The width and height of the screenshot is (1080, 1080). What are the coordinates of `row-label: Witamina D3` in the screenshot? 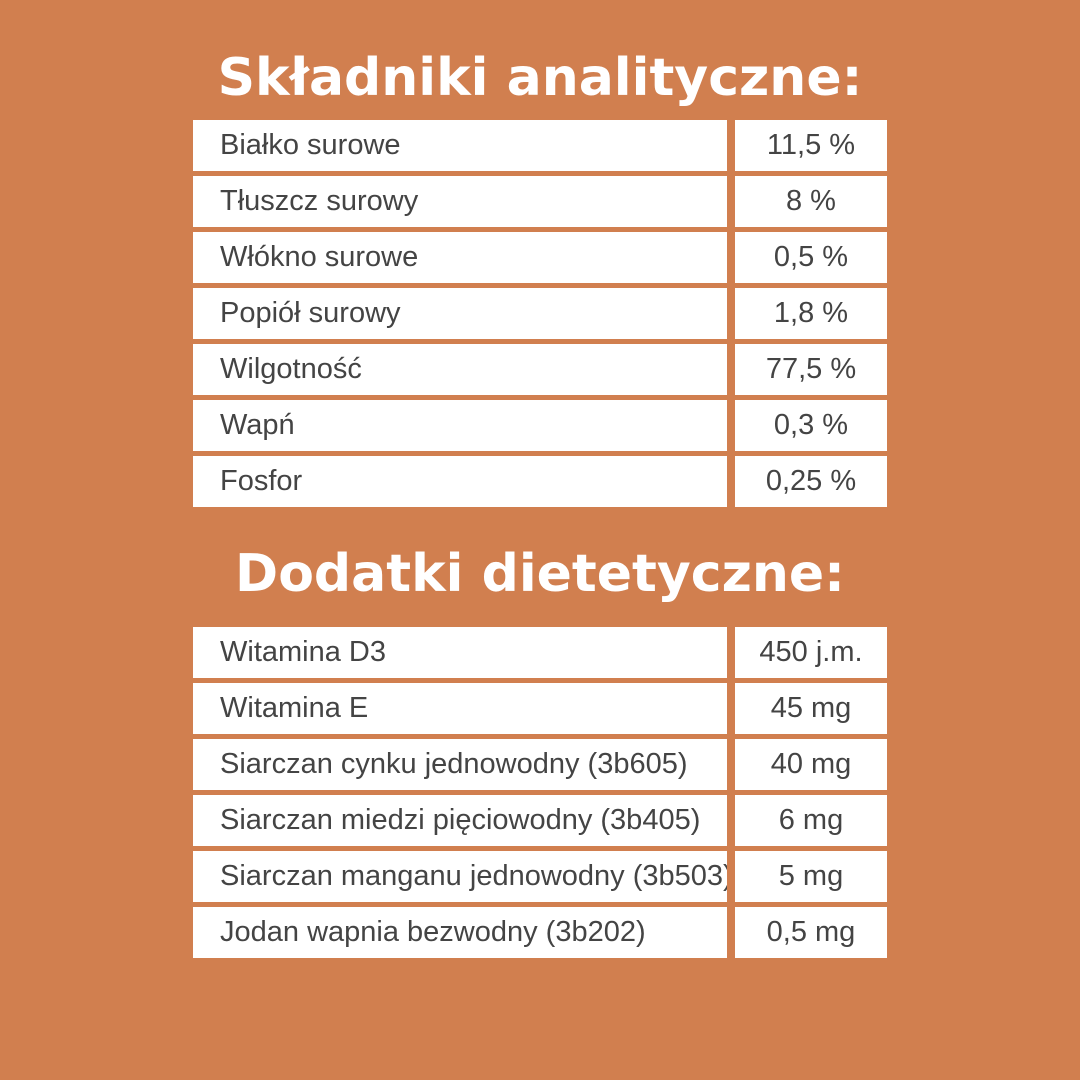 It's located at (460, 652).